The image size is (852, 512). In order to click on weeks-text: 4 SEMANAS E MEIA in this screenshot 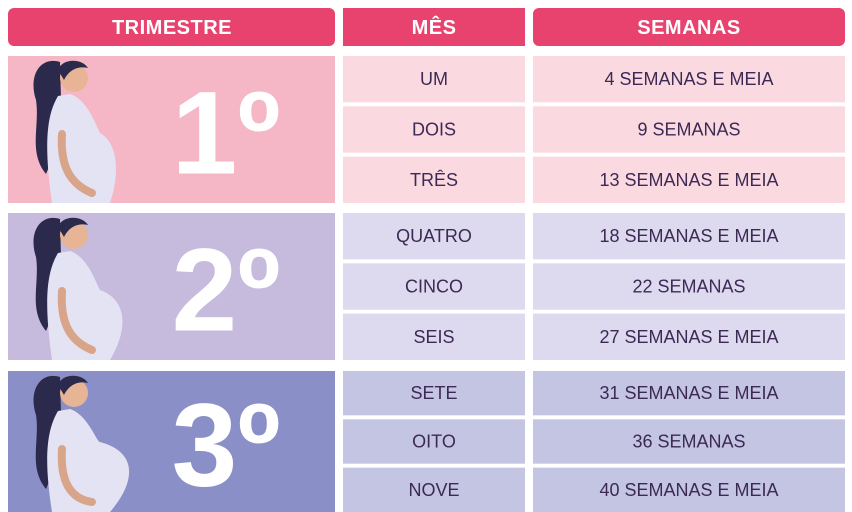, I will do `click(688, 79)`.